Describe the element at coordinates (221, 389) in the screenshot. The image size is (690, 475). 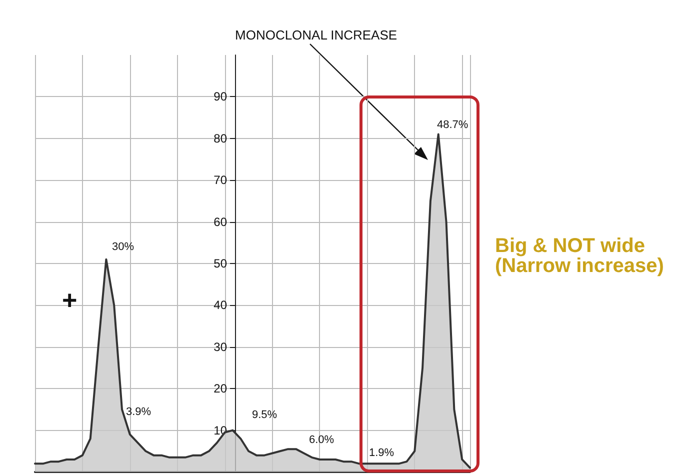
I see `y-tick-label: 20` at that location.